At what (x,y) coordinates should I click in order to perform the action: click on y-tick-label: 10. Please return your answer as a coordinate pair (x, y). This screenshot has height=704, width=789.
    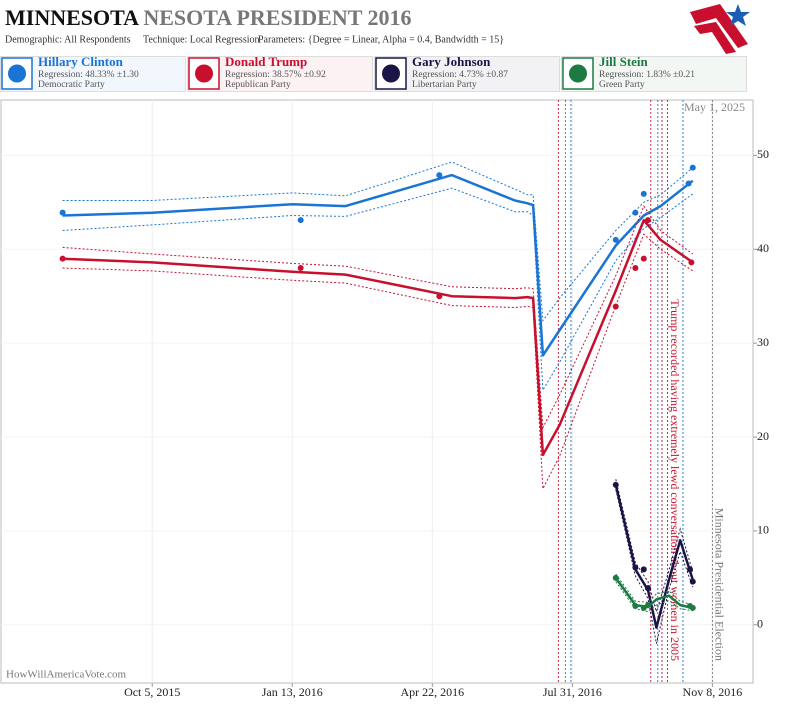
    Looking at the image, I should click on (763, 530).